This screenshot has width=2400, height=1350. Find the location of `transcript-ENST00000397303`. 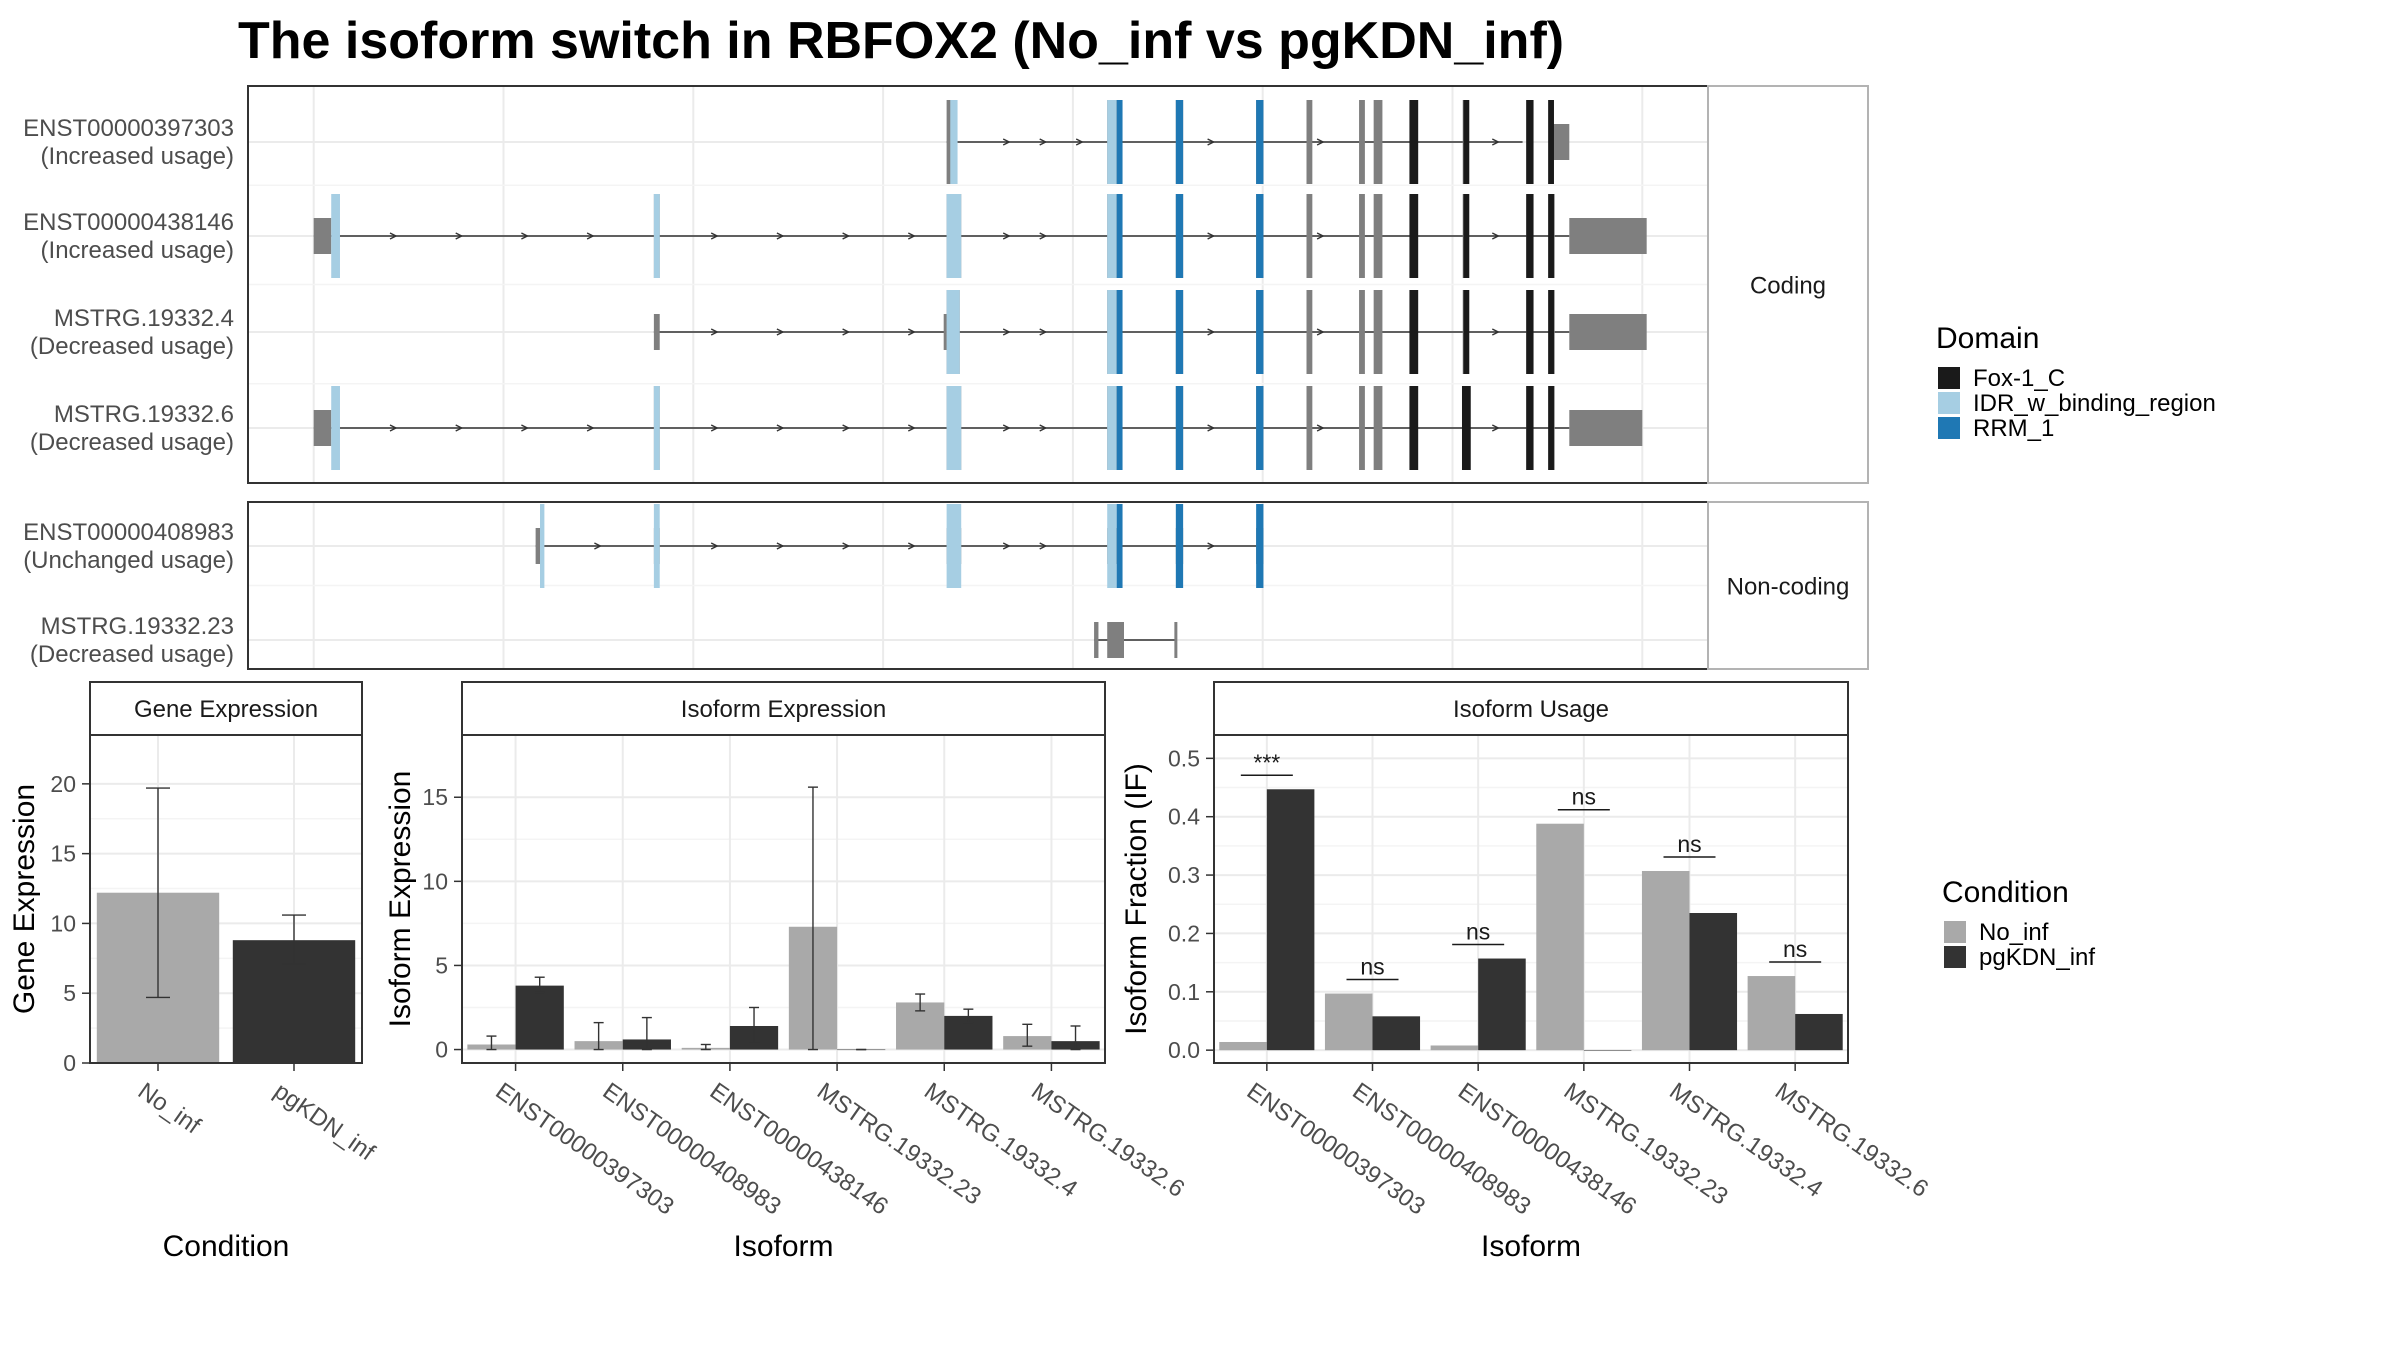

transcript-ENST00000397303 is located at coordinates (1258, 142).